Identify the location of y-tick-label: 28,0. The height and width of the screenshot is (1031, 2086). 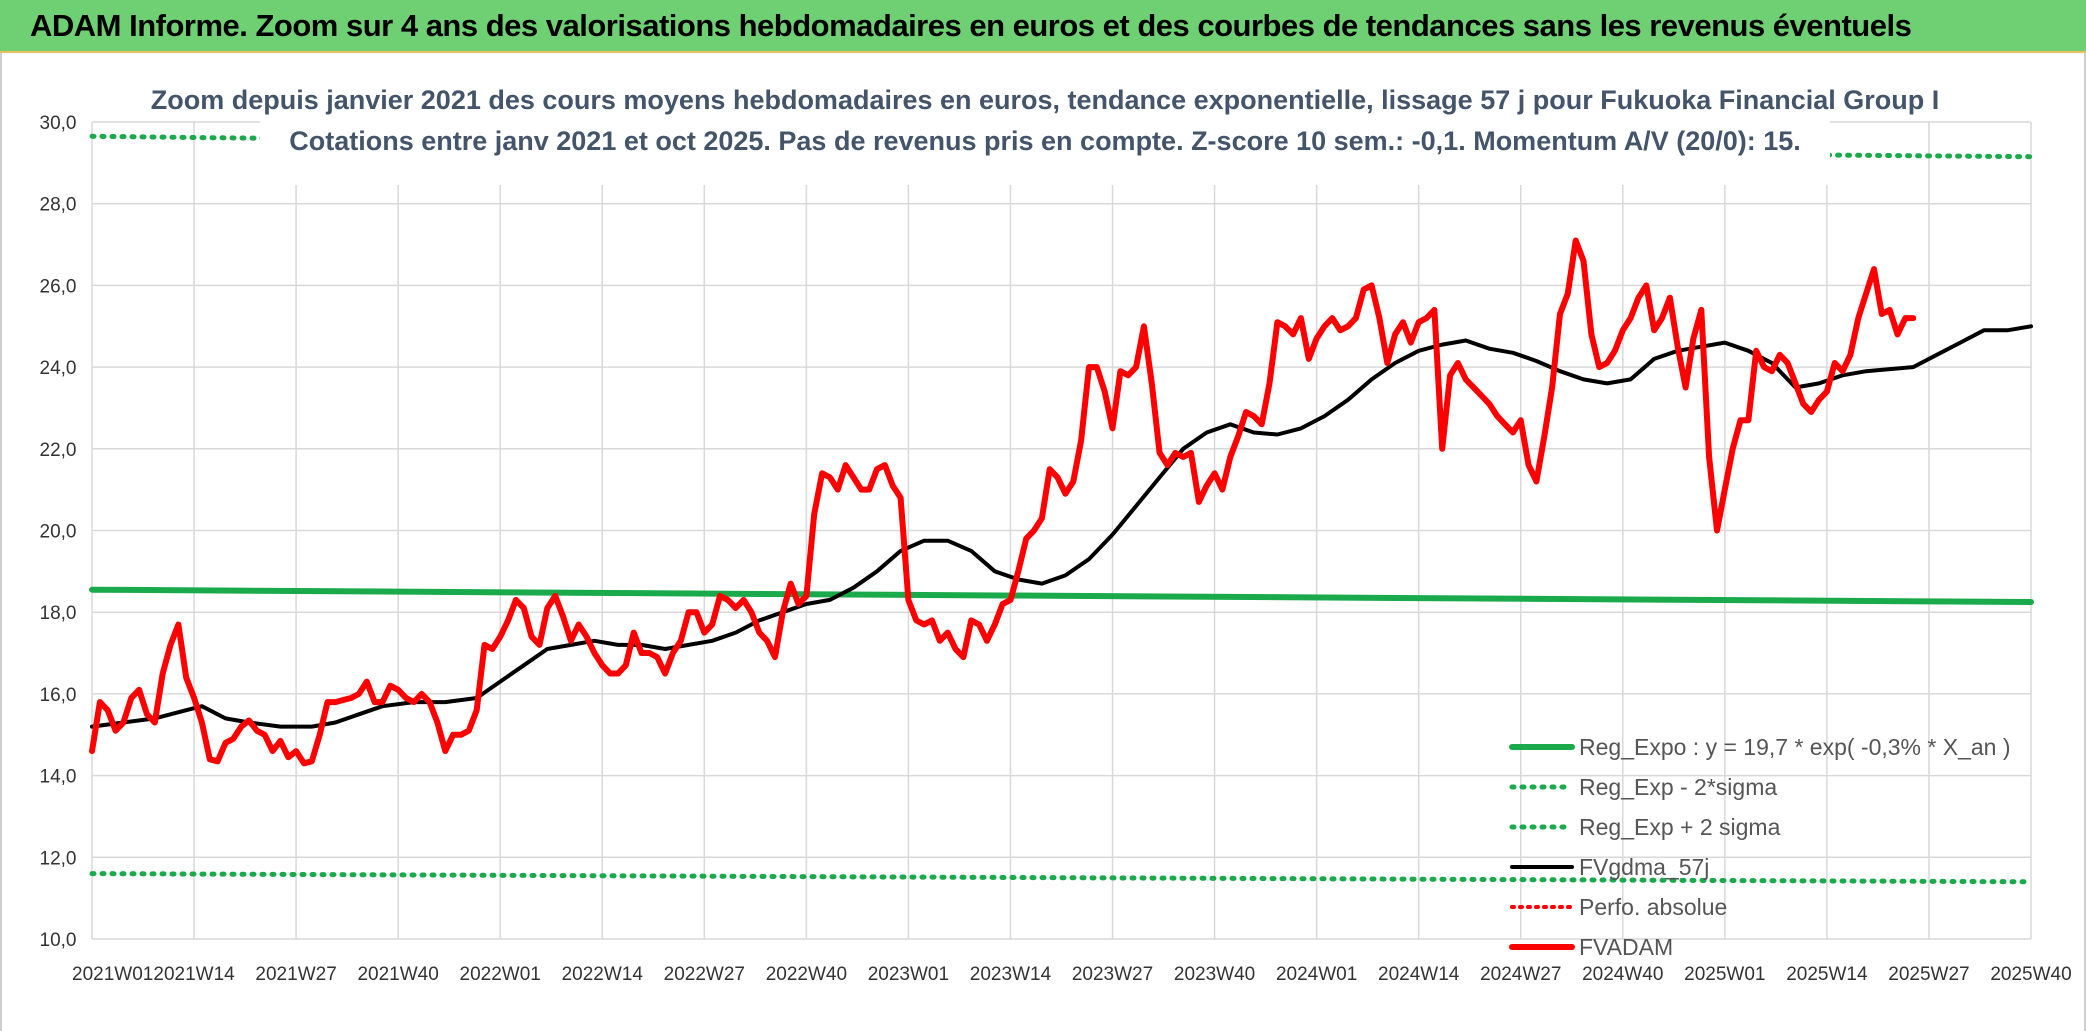
(58, 205).